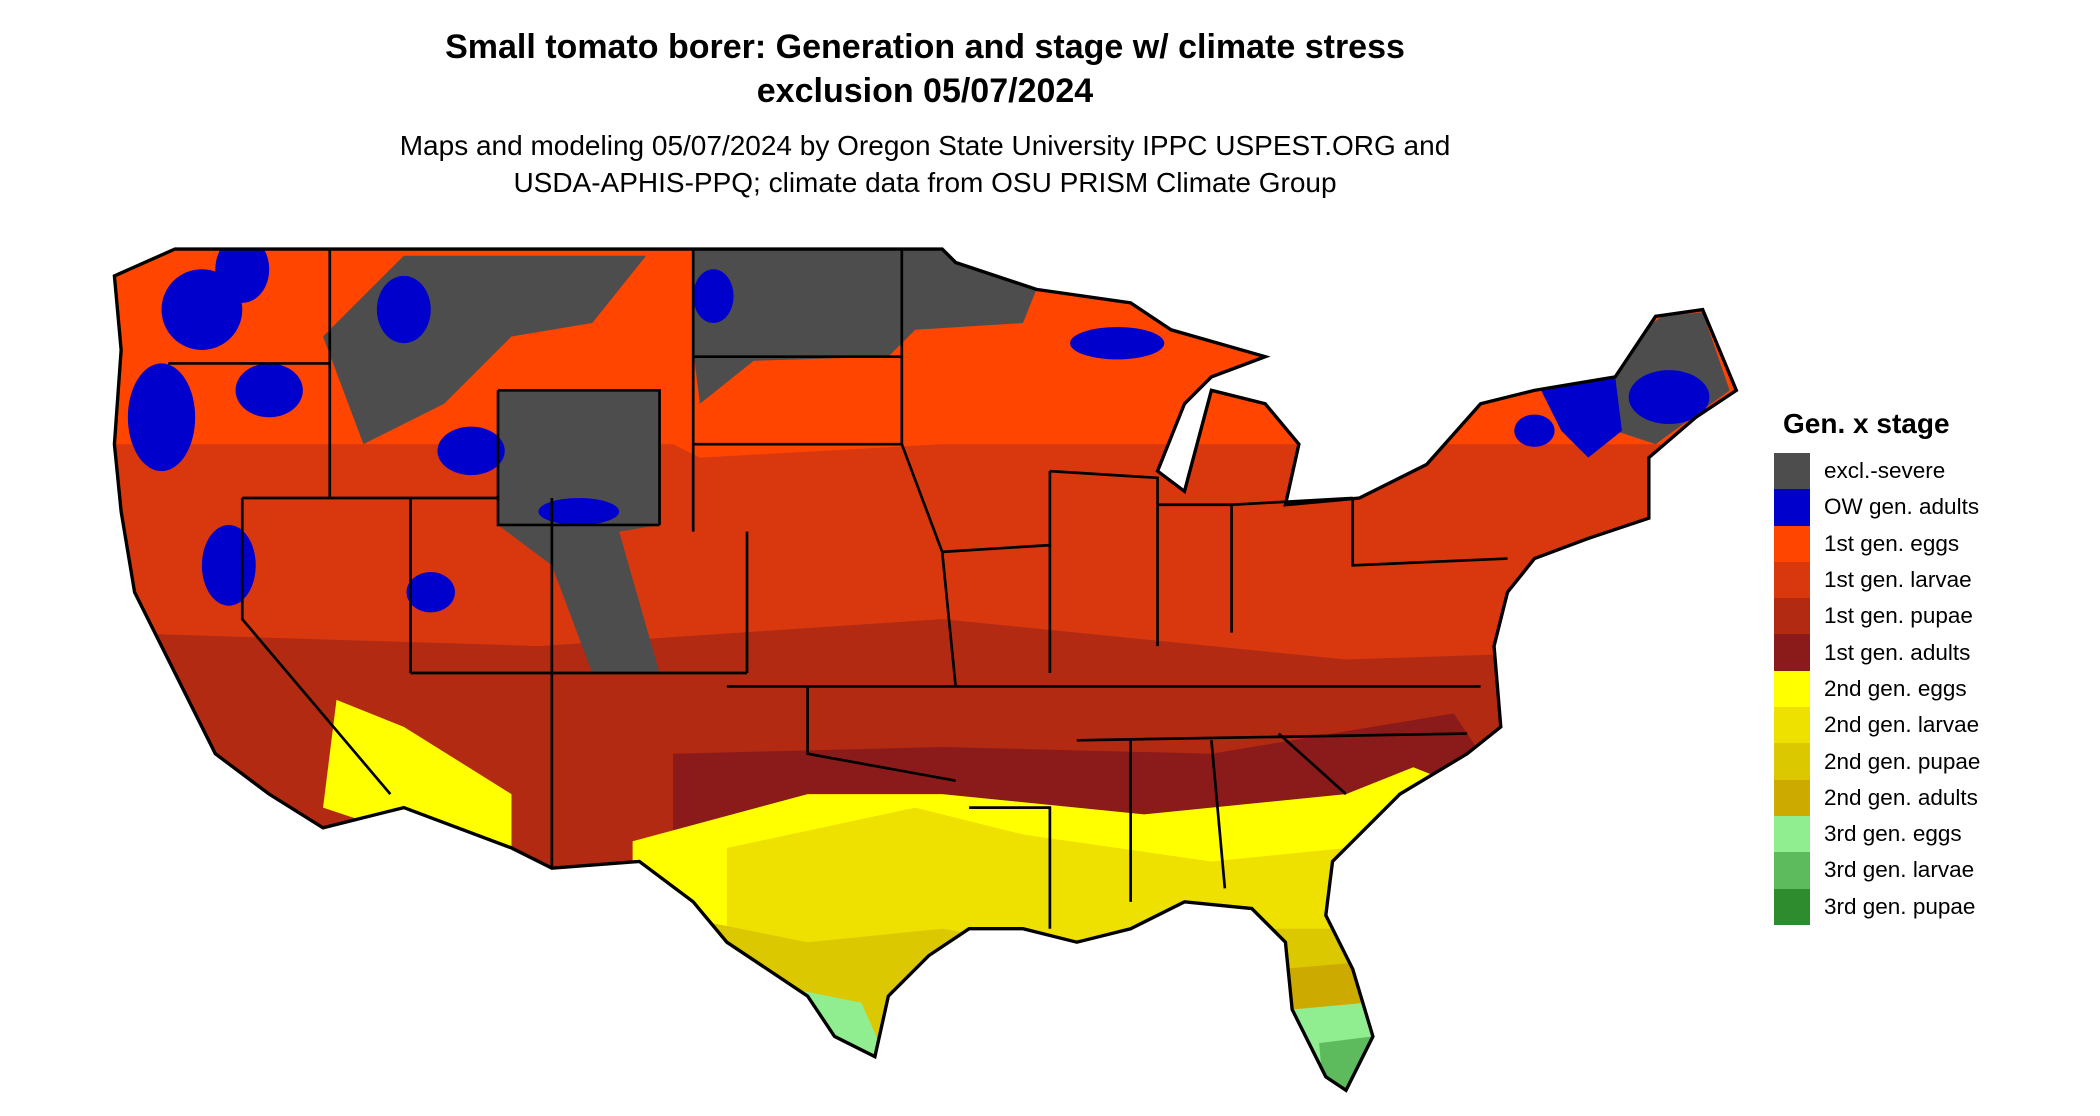 The width and height of the screenshot is (2100, 1116). I want to click on chart-title-line-2: exclusion 05/07/2024, so click(925, 91).